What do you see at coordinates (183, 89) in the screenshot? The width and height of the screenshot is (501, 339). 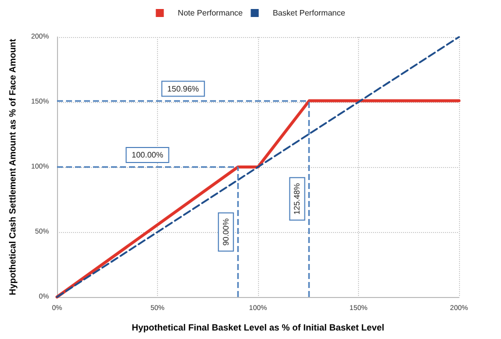 I see `ref-line-label: 150.96%` at bounding box center [183, 89].